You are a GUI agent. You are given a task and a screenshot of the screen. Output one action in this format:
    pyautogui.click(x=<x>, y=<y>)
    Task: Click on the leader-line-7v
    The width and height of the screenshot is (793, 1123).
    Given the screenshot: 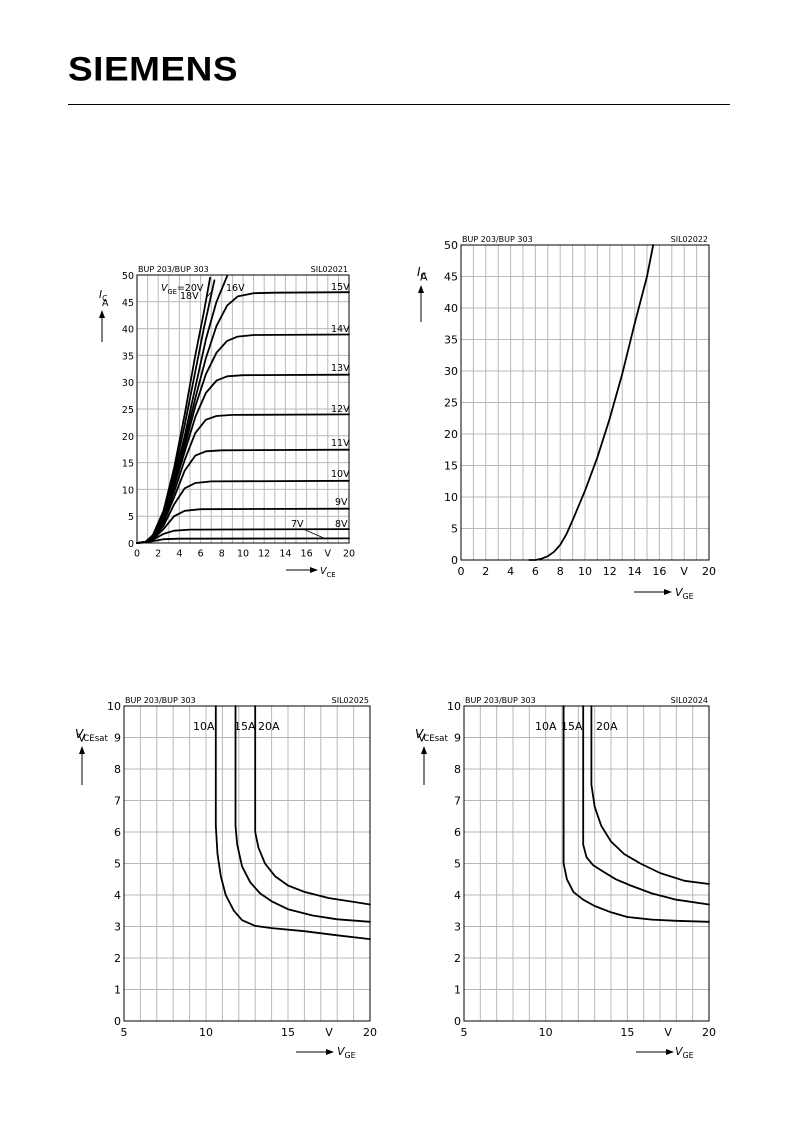 What is the action you would take?
    pyautogui.click(x=314, y=534)
    